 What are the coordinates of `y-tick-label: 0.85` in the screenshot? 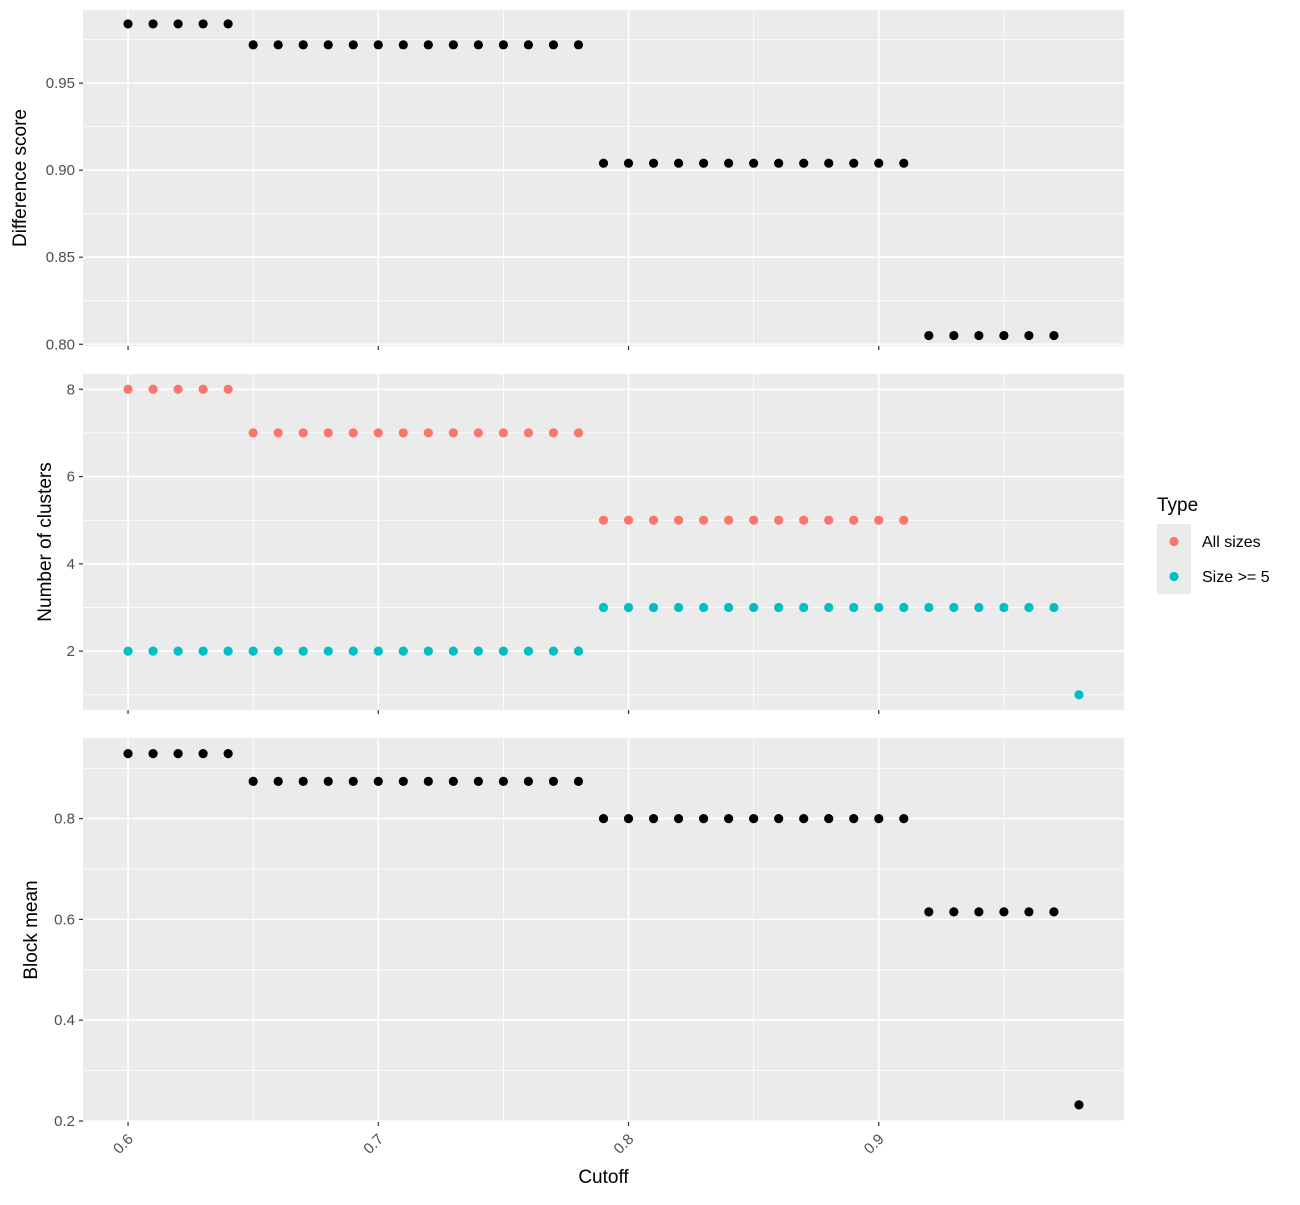 It's located at (60, 257).